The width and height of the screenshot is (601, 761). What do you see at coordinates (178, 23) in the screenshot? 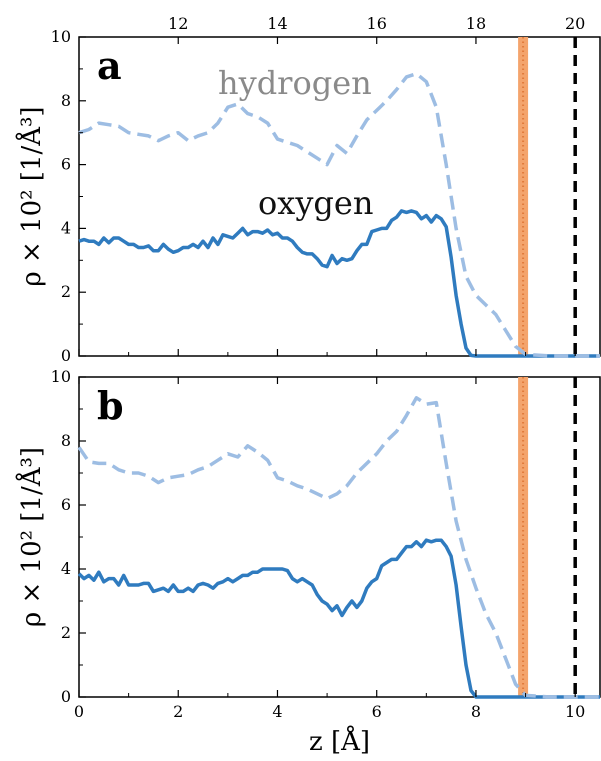
I see `top-tick-label: 12` at bounding box center [178, 23].